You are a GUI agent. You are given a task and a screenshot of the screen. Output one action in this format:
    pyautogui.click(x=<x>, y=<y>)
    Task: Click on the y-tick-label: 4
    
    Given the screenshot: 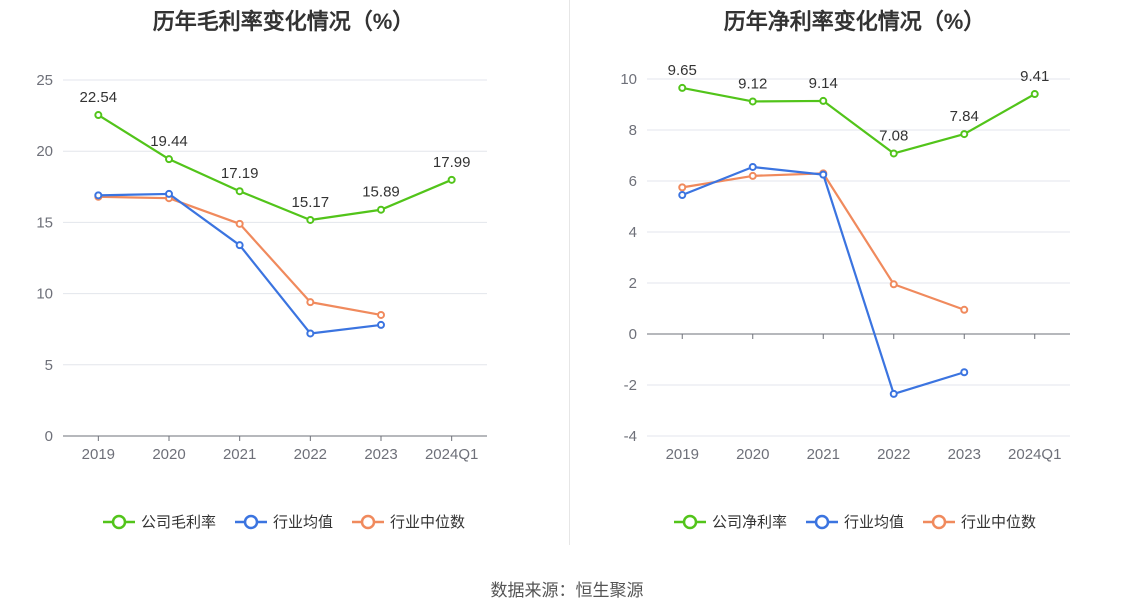 What is the action you would take?
    pyautogui.click(x=633, y=232)
    